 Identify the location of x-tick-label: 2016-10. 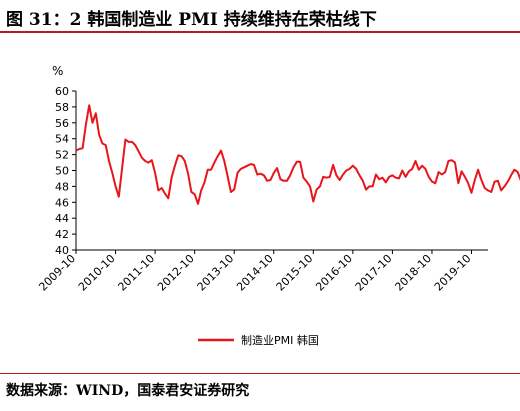
(334, 273).